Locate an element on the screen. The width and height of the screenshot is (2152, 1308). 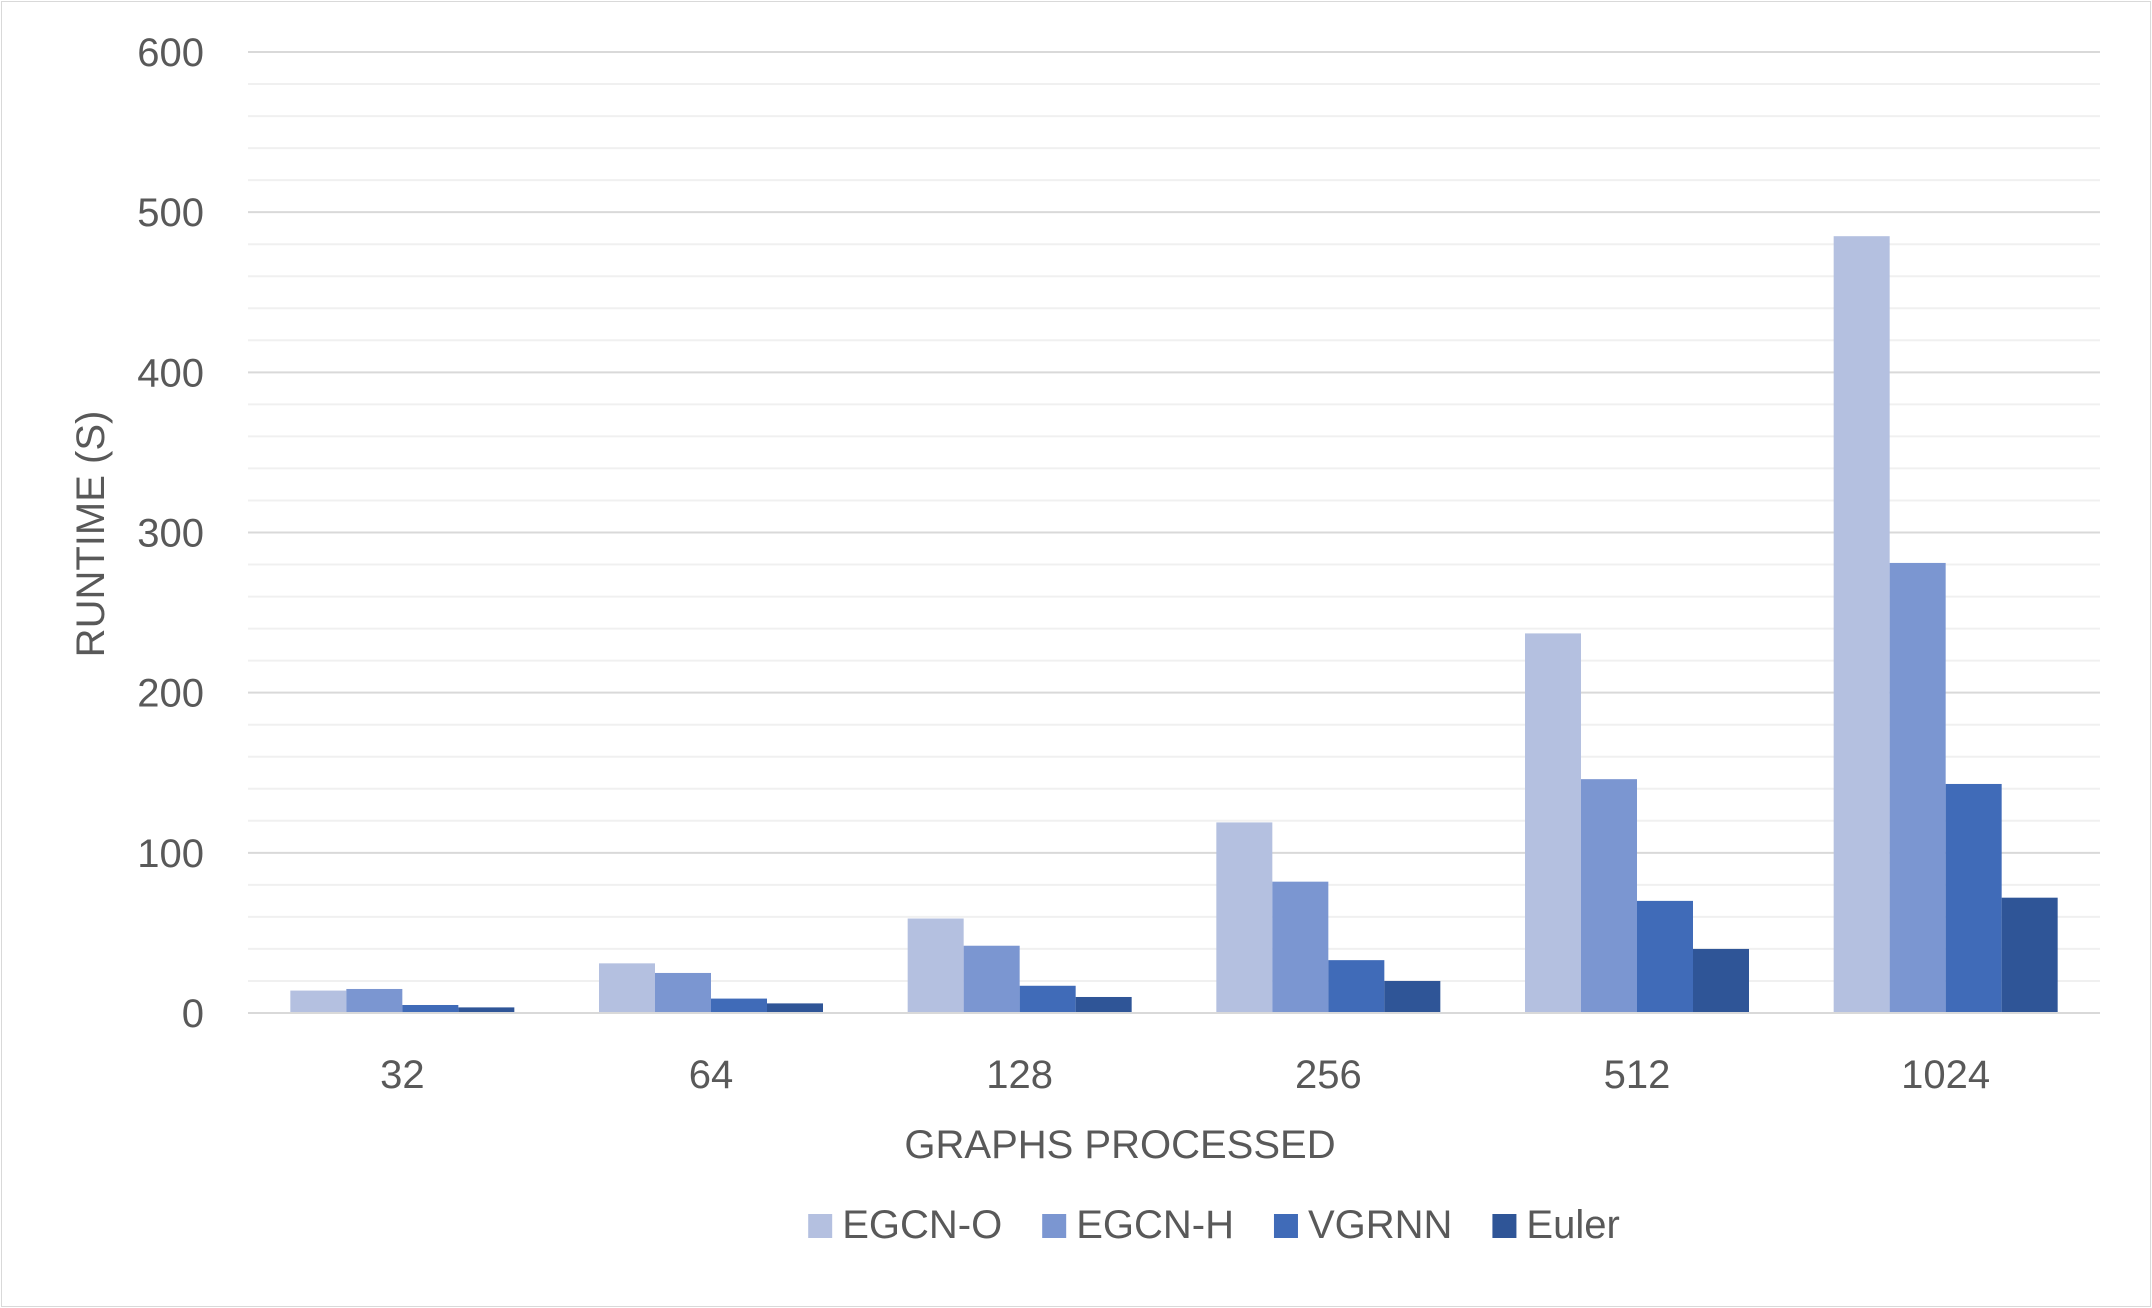
legend: EGCN-O EGCN-H VGRNN Euler is located at coordinates (1214, 1225).